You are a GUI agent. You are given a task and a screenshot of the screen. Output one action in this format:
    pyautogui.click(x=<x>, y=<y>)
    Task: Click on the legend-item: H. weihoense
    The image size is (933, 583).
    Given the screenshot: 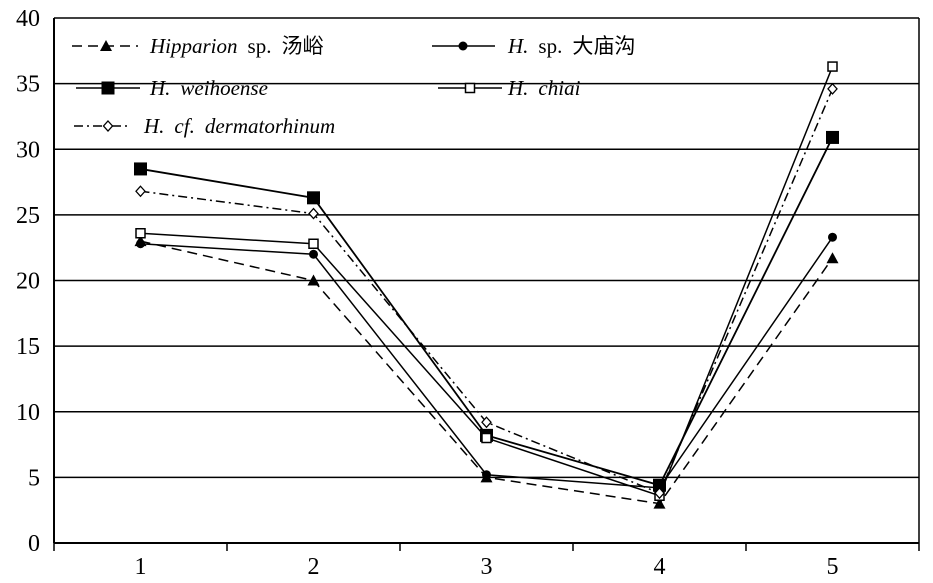 What is the action you would take?
    pyautogui.click(x=172, y=88)
    